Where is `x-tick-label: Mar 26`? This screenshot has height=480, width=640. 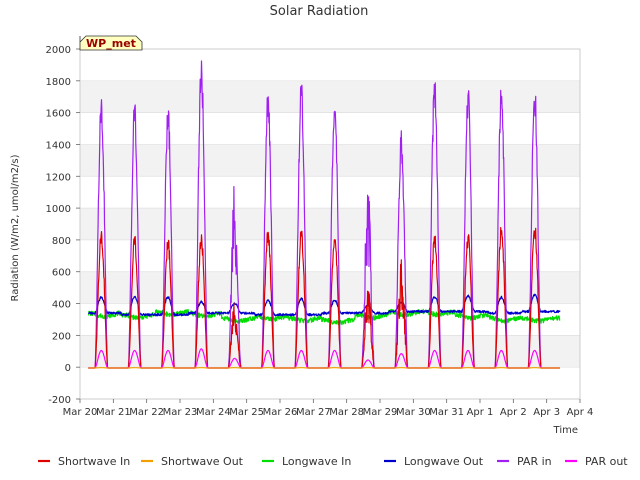 x-tick-label: Mar 26 is located at coordinates (280, 412).